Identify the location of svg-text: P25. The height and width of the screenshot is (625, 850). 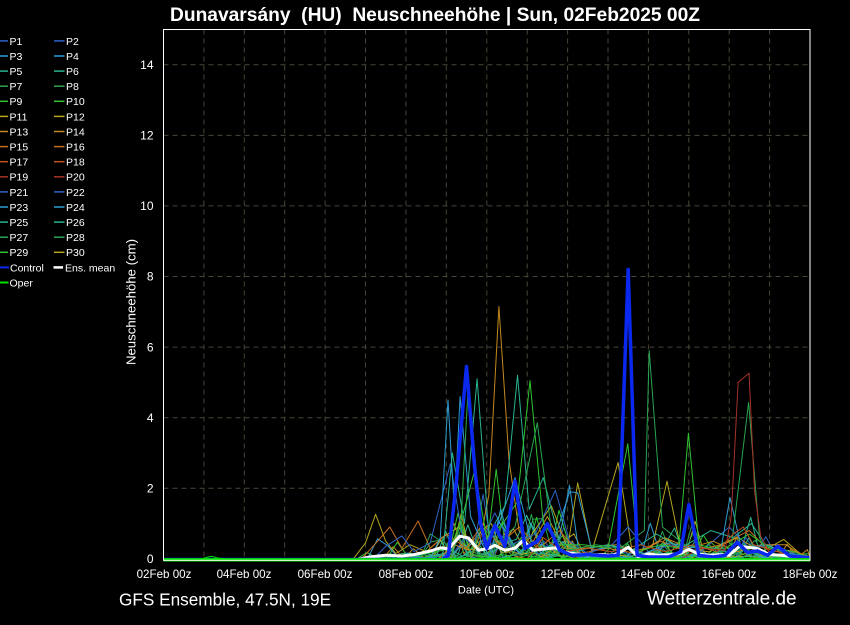
(19, 223).